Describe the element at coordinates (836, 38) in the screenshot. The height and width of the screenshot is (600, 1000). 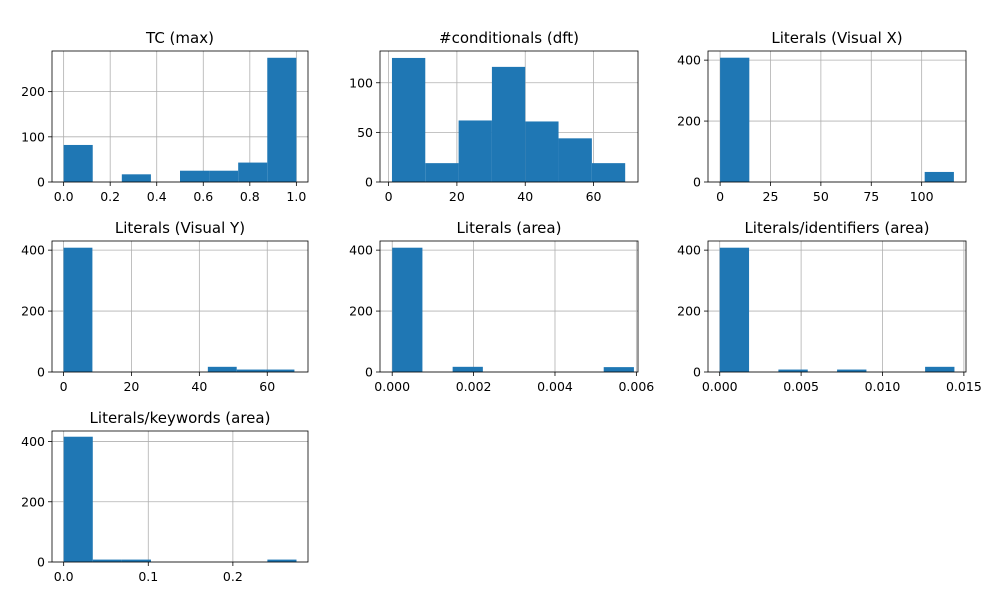
I see `subplot-title: Literals (Visual X)` at that location.